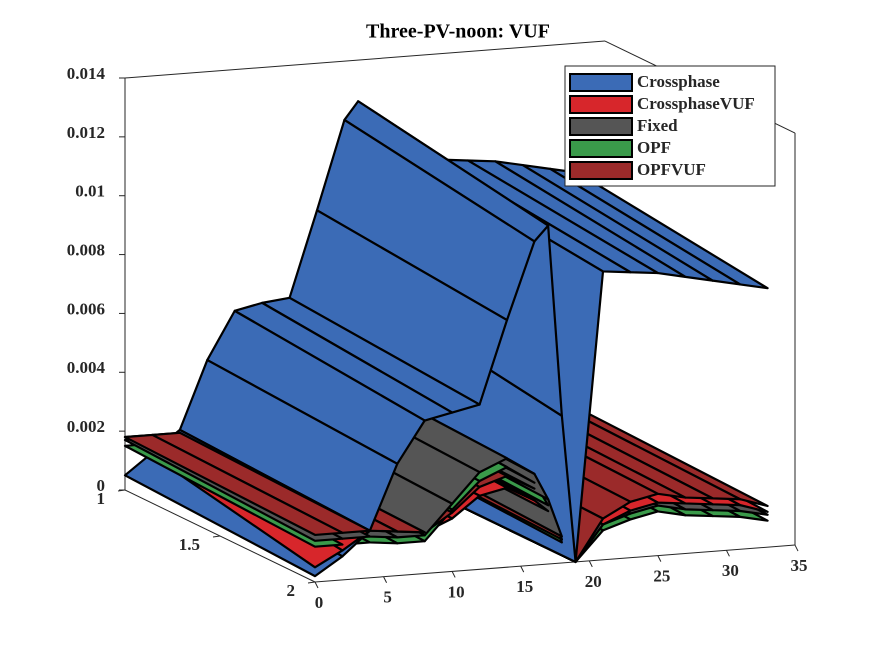  I want to click on x-tick-label: 25, so click(661, 576).